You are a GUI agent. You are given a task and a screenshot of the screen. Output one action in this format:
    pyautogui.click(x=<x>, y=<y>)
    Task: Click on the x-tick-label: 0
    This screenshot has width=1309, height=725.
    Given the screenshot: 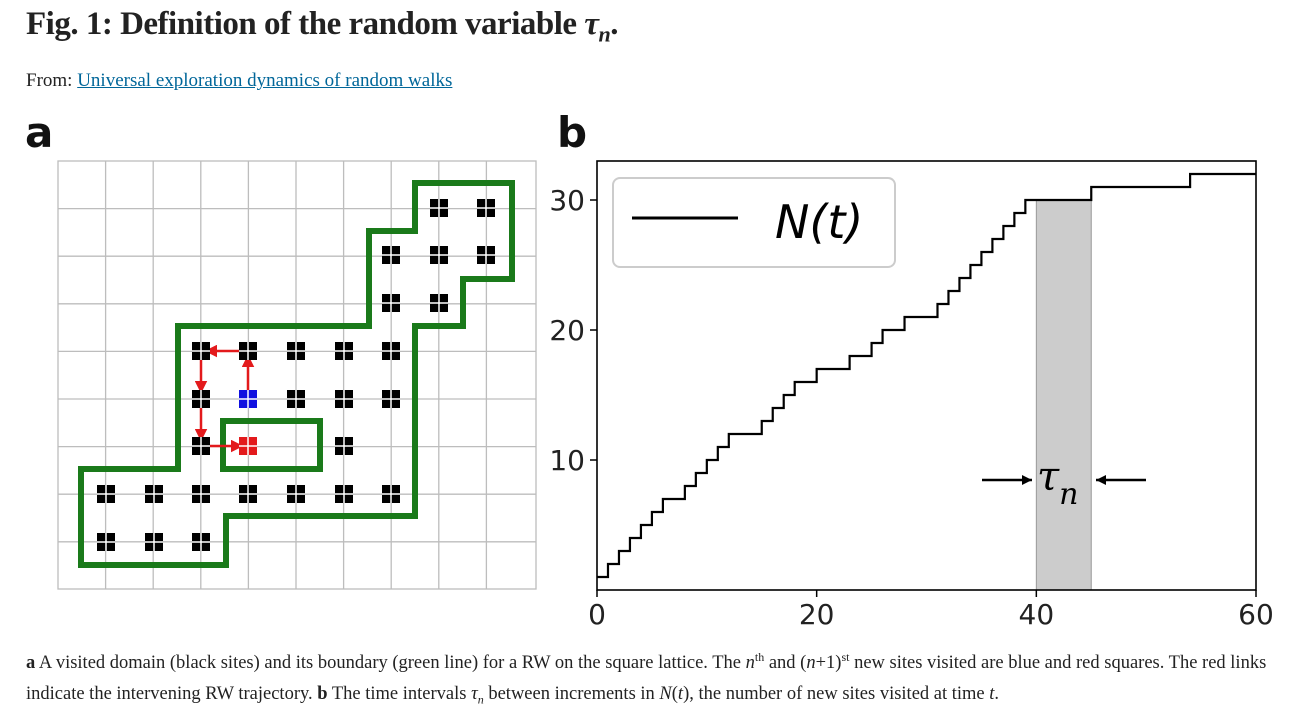 What is the action you would take?
    pyautogui.click(x=597, y=614)
    